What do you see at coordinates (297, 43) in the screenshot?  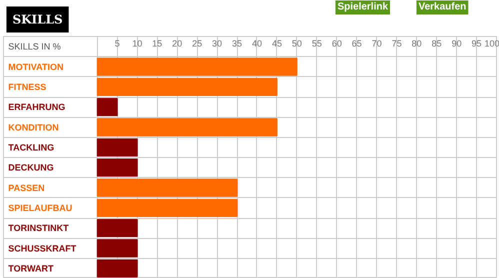 I see `x-tick-label: 50` at bounding box center [297, 43].